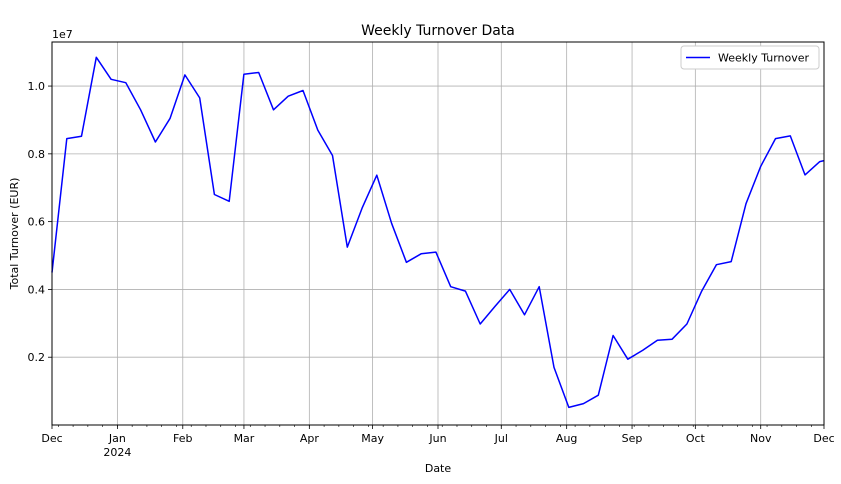  What do you see at coordinates (764, 58) in the screenshot?
I see `legend-label: Weekly Turnover` at bounding box center [764, 58].